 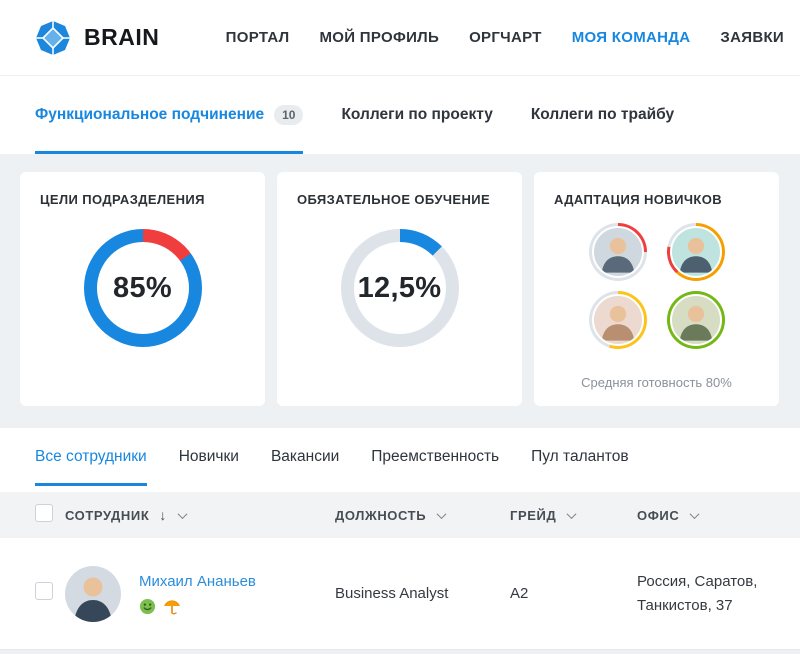 What do you see at coordinates (150, 114) in the screenshot?
I see `tab-label: Функциональное подчинение` at bounding box center [150, 114].